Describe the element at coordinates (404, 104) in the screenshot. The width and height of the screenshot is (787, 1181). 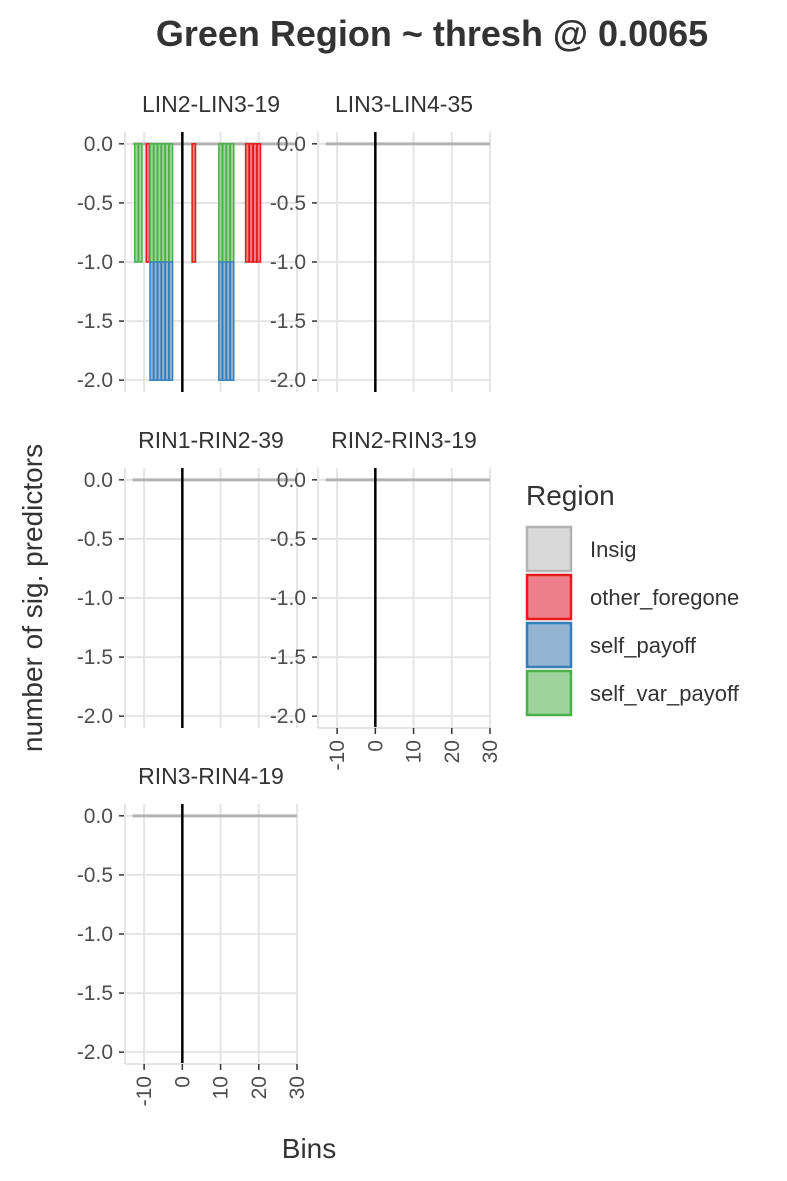
I see `facet-strip-label: LIN3-LIN4-35` at that location.